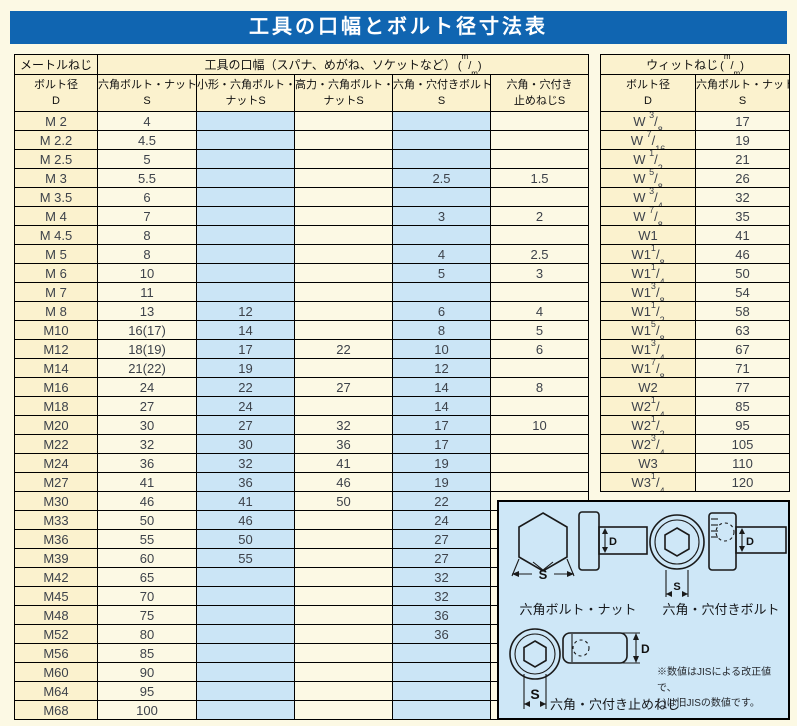 The width and height of the screenshot is (797, 726). I want to click on value-cell: 17, so click(245, 349).